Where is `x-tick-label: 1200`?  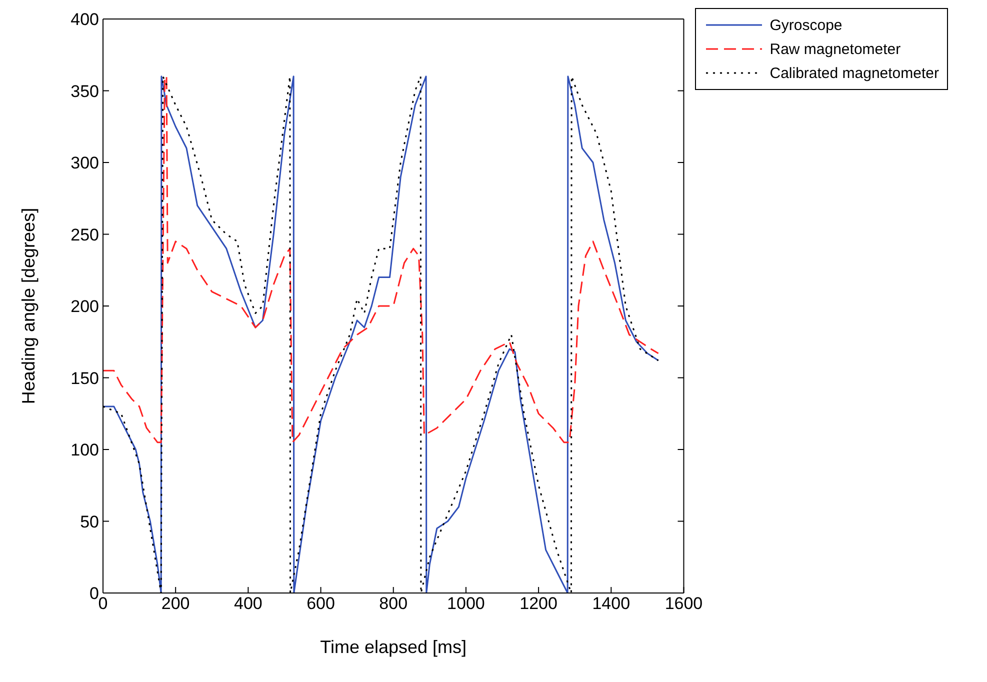
x-tick-label: 1200 is located at coordinates (539, 604).